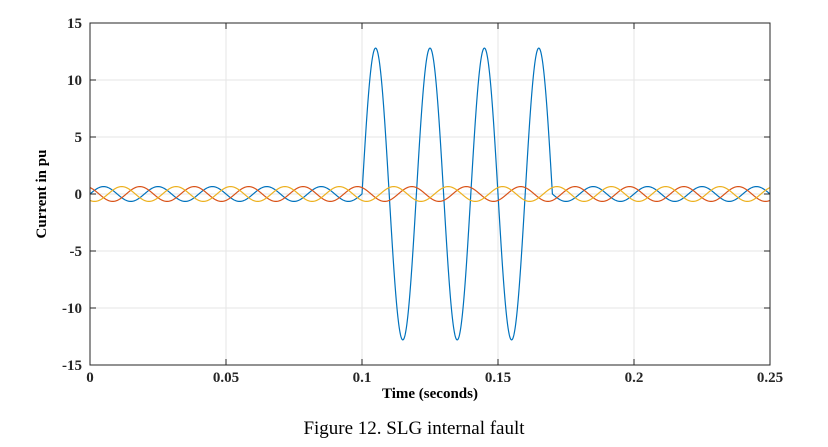  What do you see at coordinates (72, 309) in the screenshot?
I see `y-tick-label: -10` at bounding box center [72, 309].